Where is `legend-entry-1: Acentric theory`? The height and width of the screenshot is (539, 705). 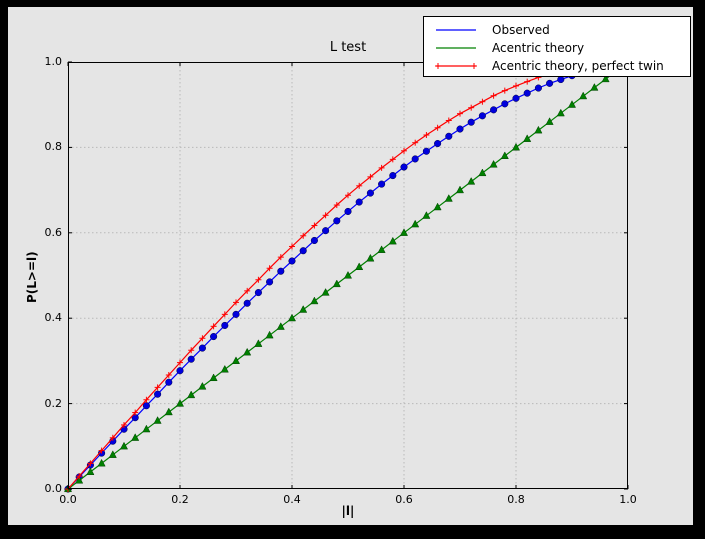 legend-entry-1: Acentric theory is located at coordinates (557, 48).